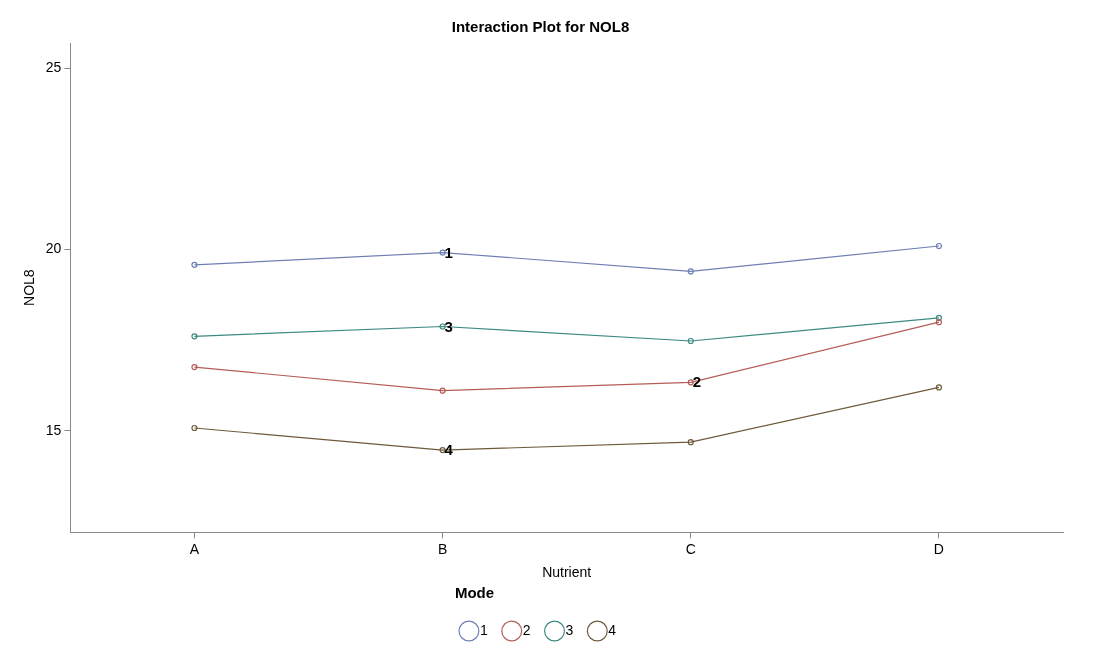 This screenshot has width=1101, height=661. Describe the element at coordinates (442, 548) in the screenshot. I see `x-tick-label: B` at that location.